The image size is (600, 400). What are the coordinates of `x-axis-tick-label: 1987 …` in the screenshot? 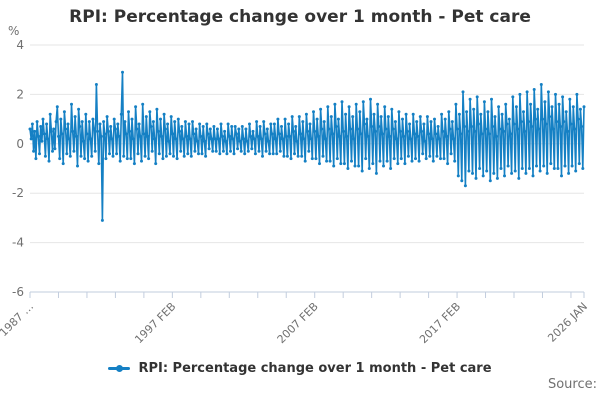 It's located at (18, 319).